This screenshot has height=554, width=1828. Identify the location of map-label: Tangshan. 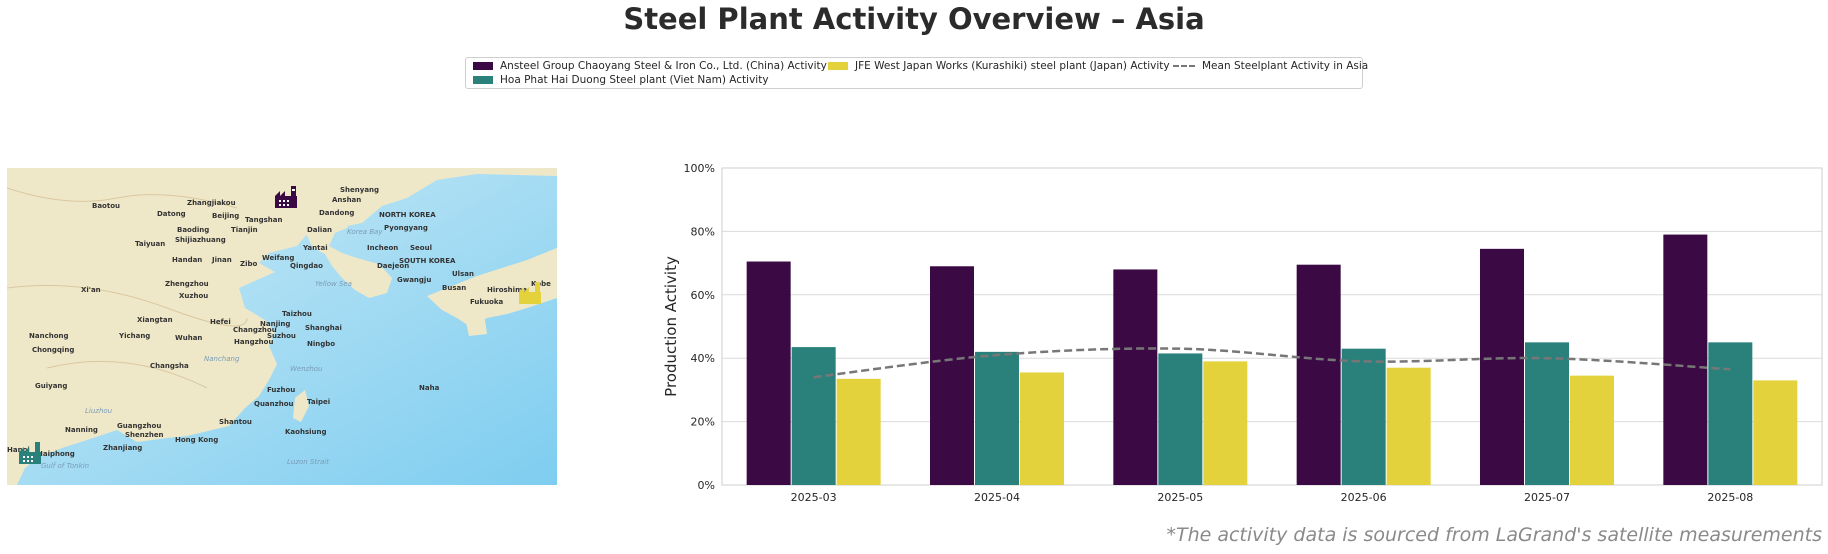
(263, 220).